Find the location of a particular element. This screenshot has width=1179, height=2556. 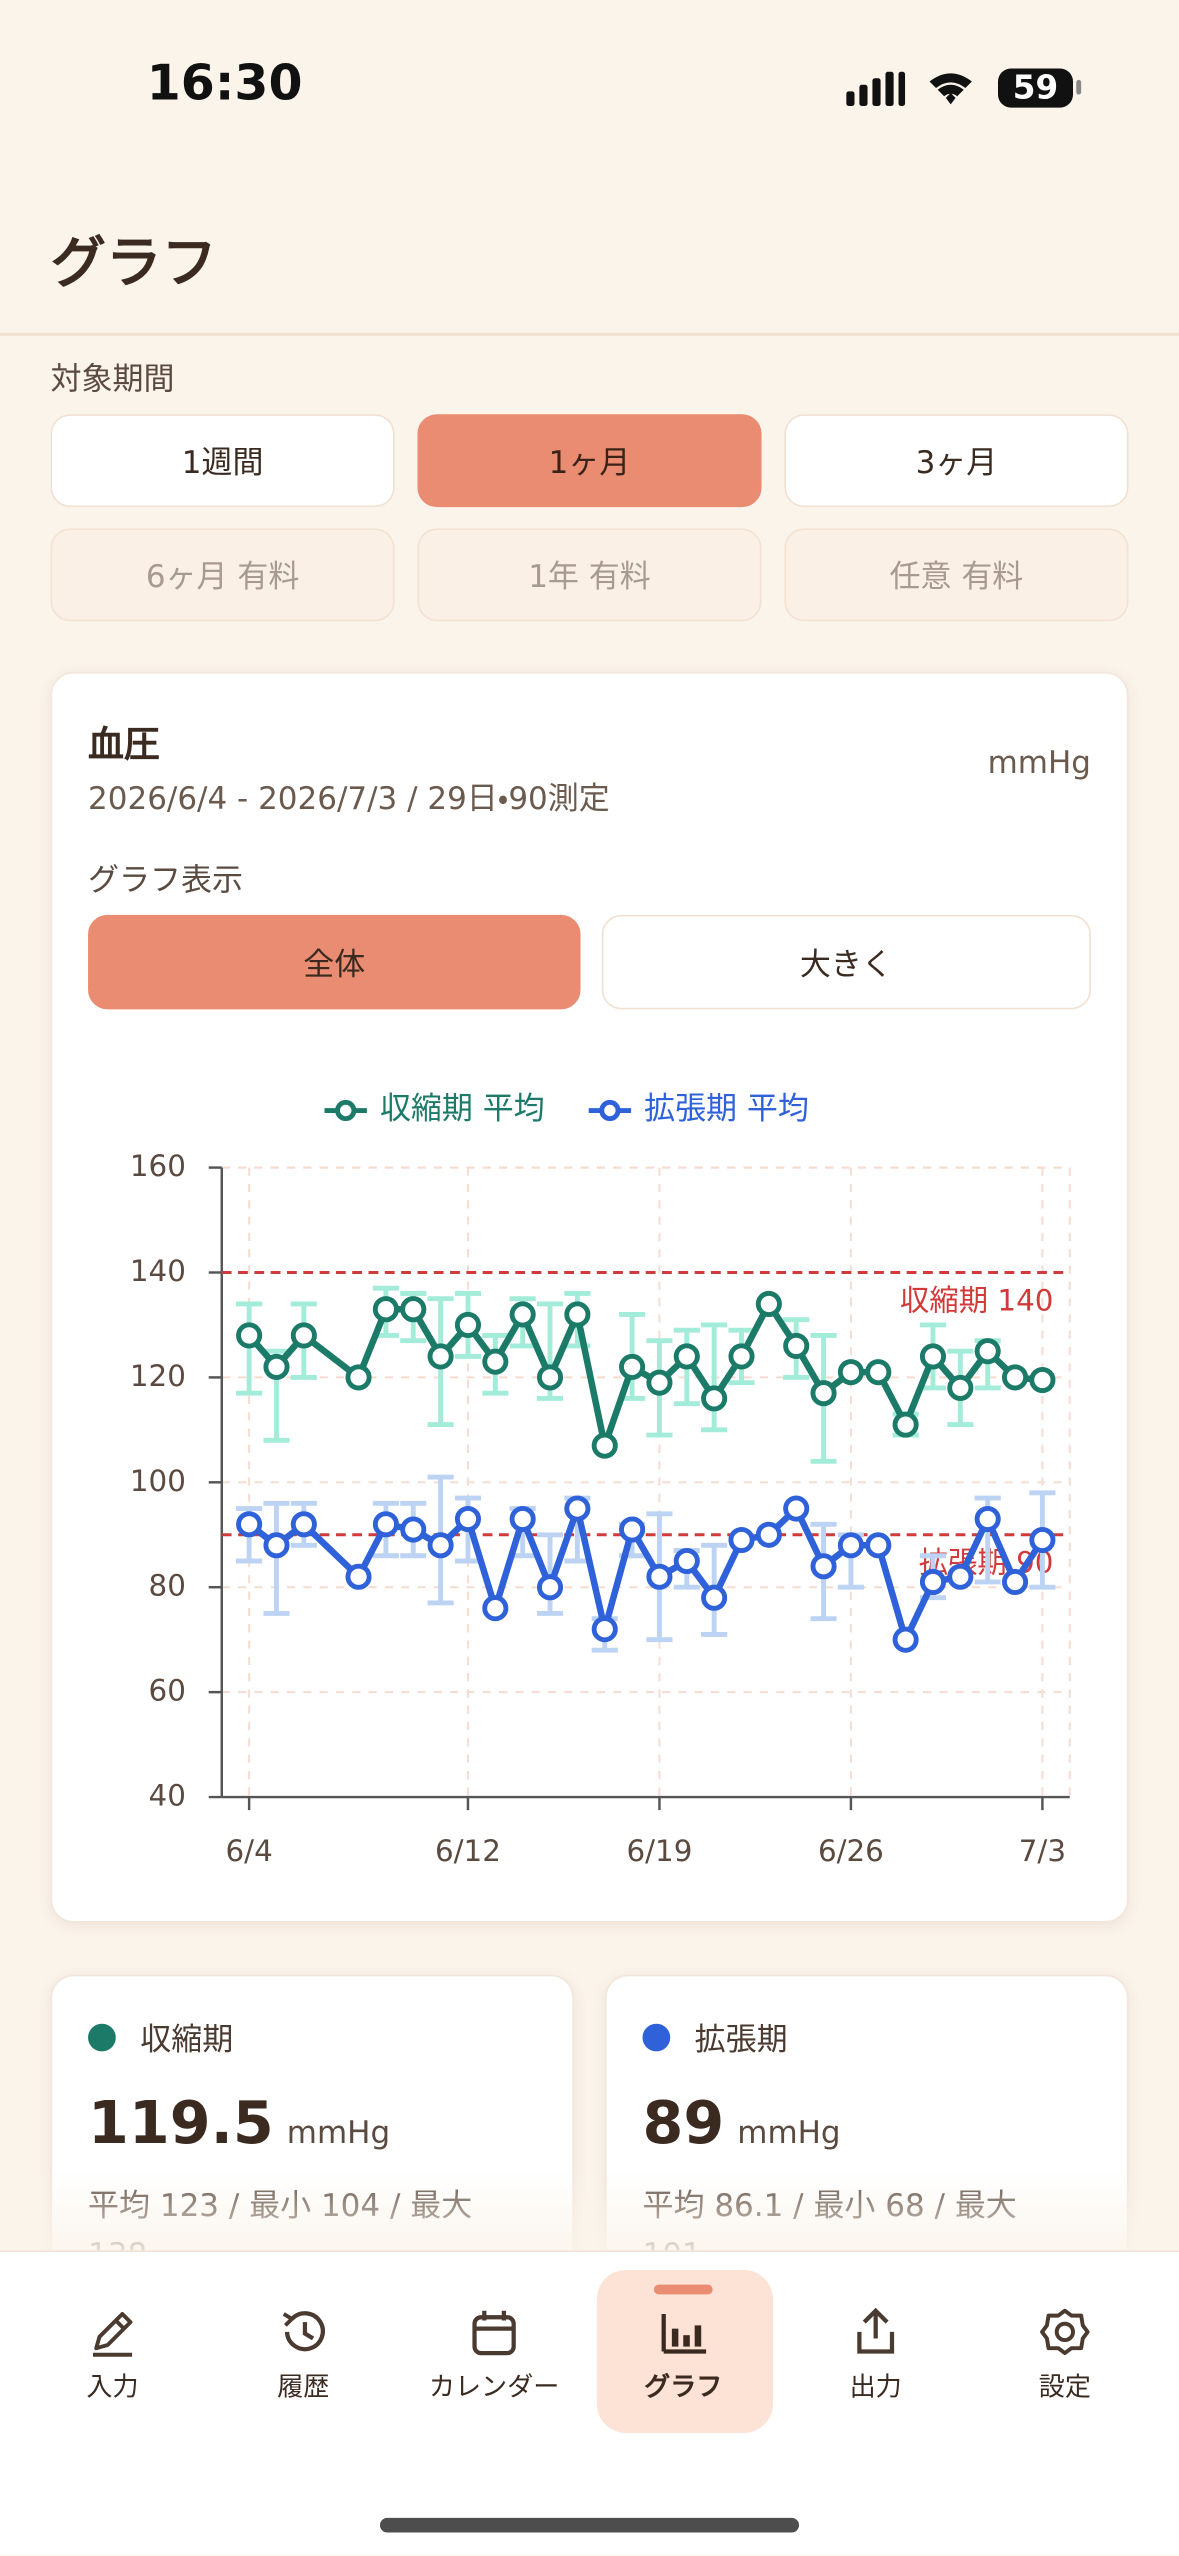

y-tick-label: 160 is located at coordinates (158, 1166).